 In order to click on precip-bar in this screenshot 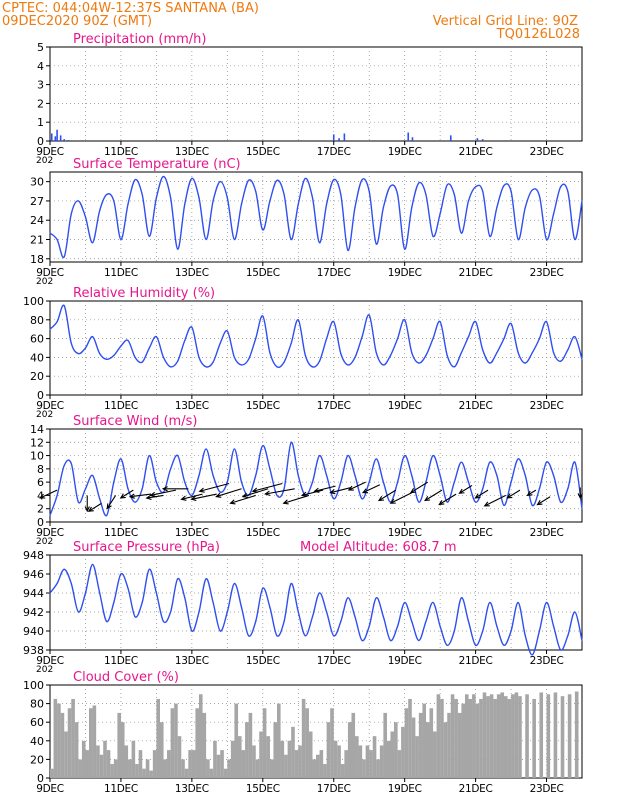, I will do `click(344, 137)`.